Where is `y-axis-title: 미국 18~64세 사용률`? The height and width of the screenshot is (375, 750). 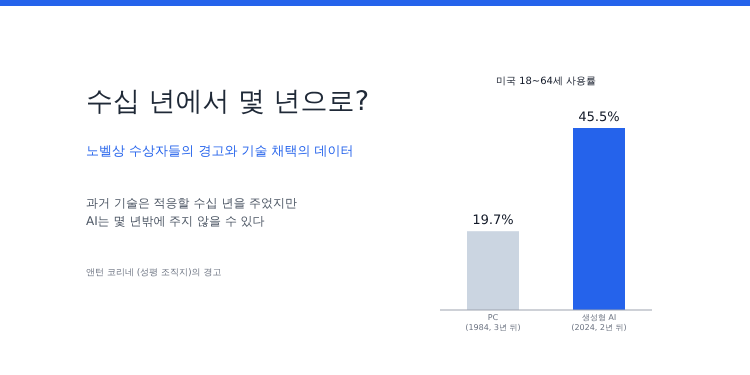
y-axis-title: 미국 18~64세 사용률 is located at coordinates (546, 81).